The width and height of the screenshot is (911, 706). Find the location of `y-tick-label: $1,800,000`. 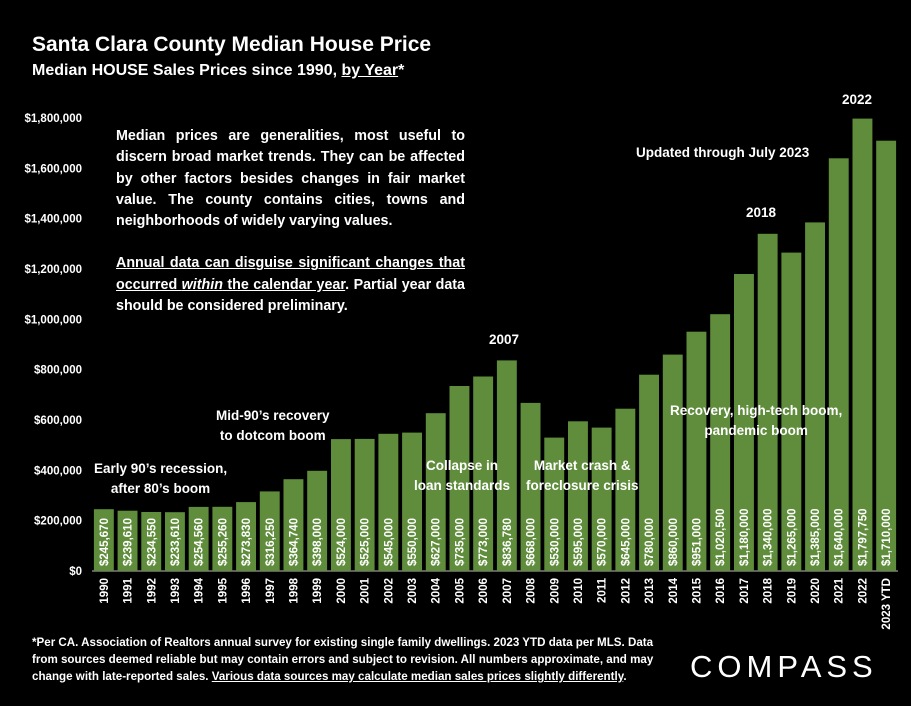

y-tick-label: $1,800,000 is located at coordinates (53, 119).